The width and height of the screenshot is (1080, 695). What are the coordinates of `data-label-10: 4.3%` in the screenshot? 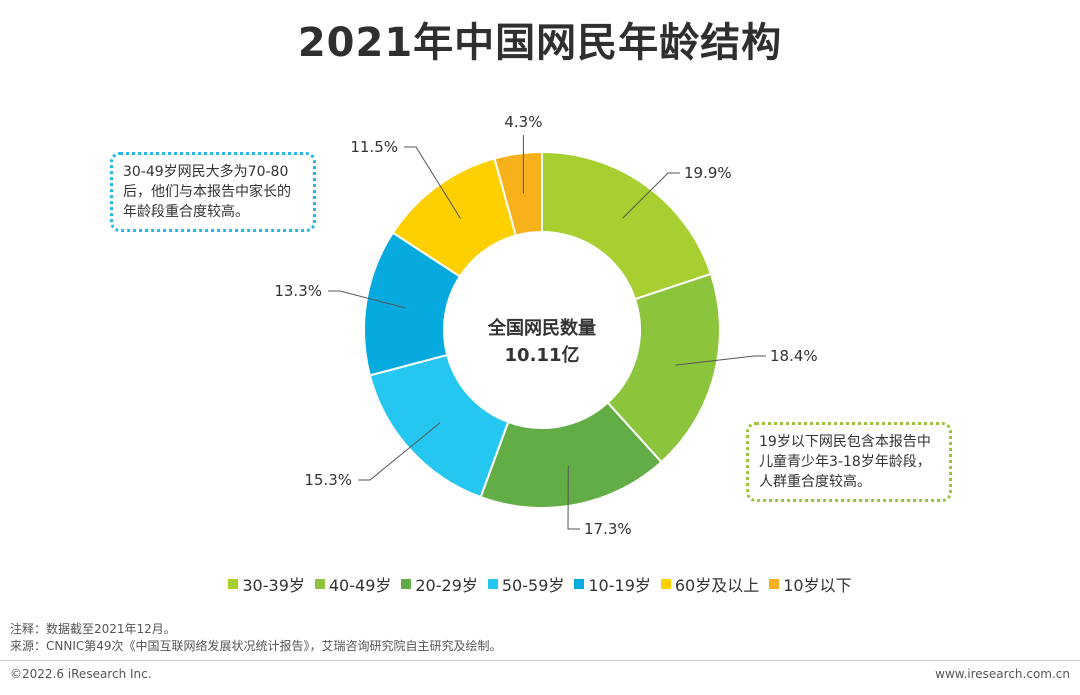 It's located at (523, 122).